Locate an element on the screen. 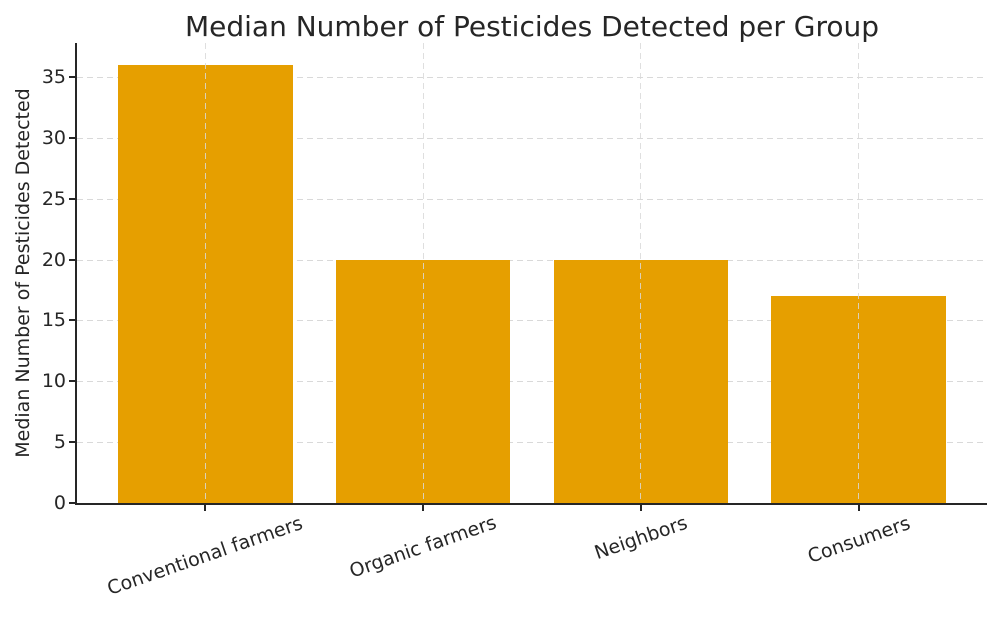  x-tick-label: Organic farmers is located at coordinates (423, 547).